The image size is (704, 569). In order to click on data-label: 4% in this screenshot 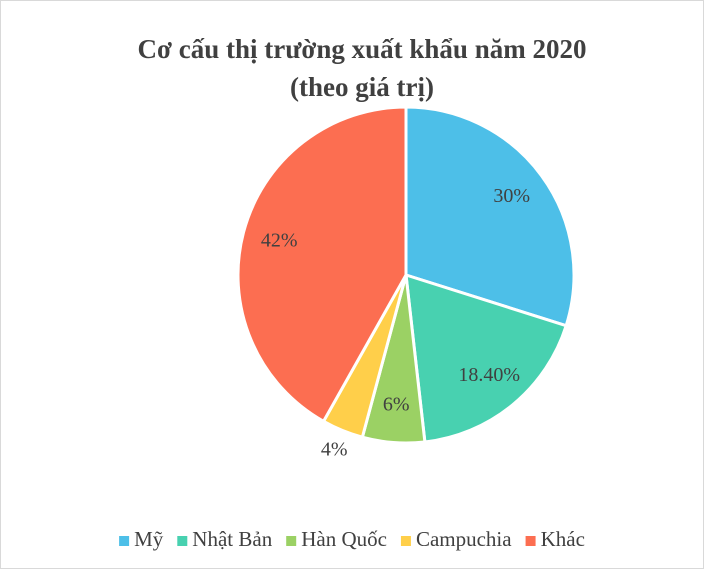, I will do `click(334, 449)`.